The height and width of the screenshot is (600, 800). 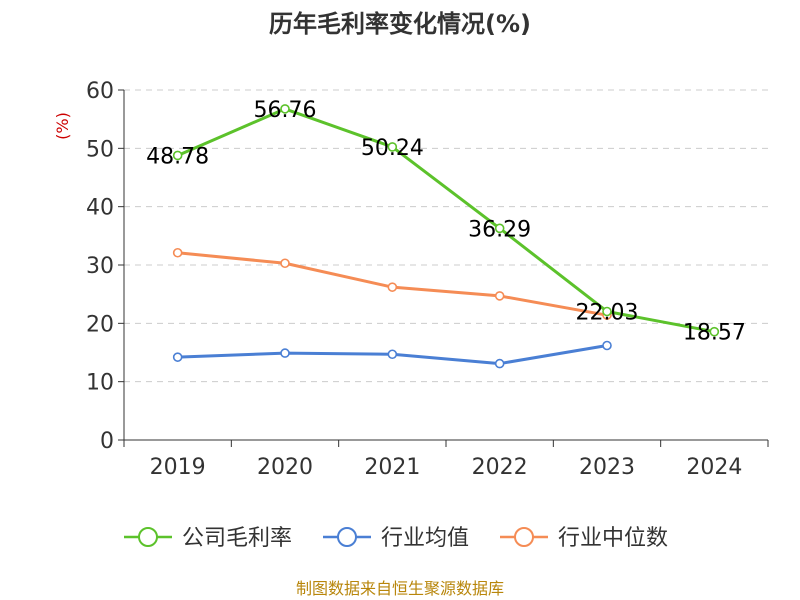 What do you see at coordinates (285, 263) in the screenshot?
I see `series-2-point-2020` at bounding box center [285, 263].